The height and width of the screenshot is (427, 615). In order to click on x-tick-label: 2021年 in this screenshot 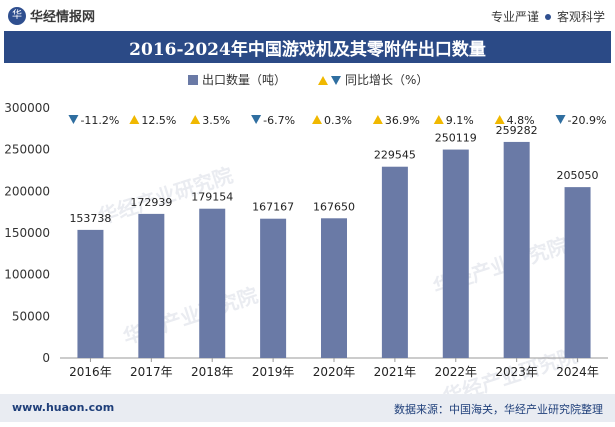, I will do `click(395, 372)`.